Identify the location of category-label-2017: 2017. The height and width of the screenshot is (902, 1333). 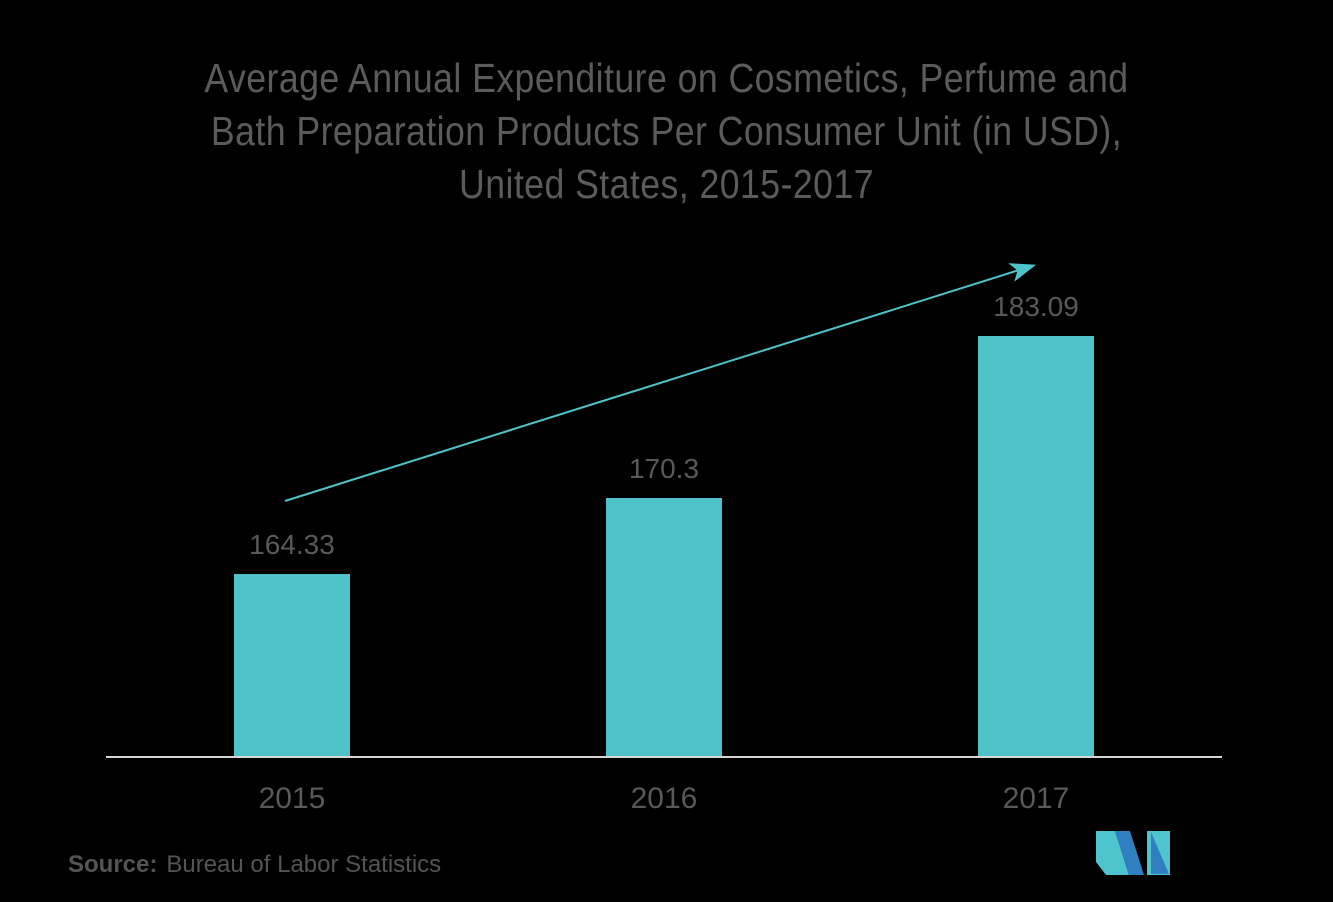
(1036, 798).